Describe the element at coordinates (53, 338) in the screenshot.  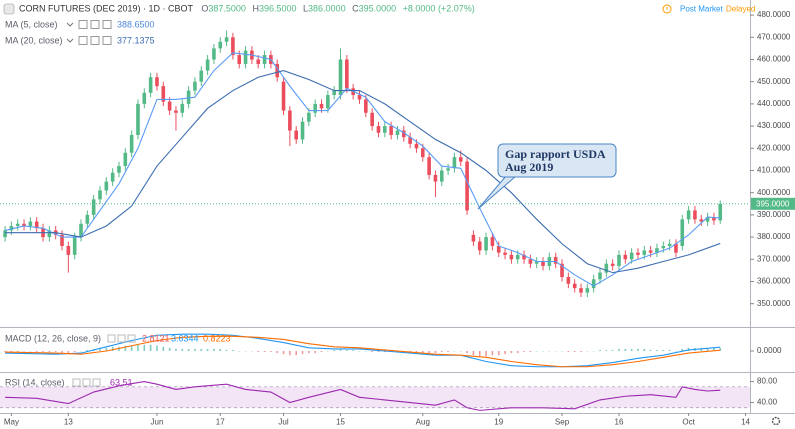
I see `study-name: MACD (12, 26, close, 9)` at that location.